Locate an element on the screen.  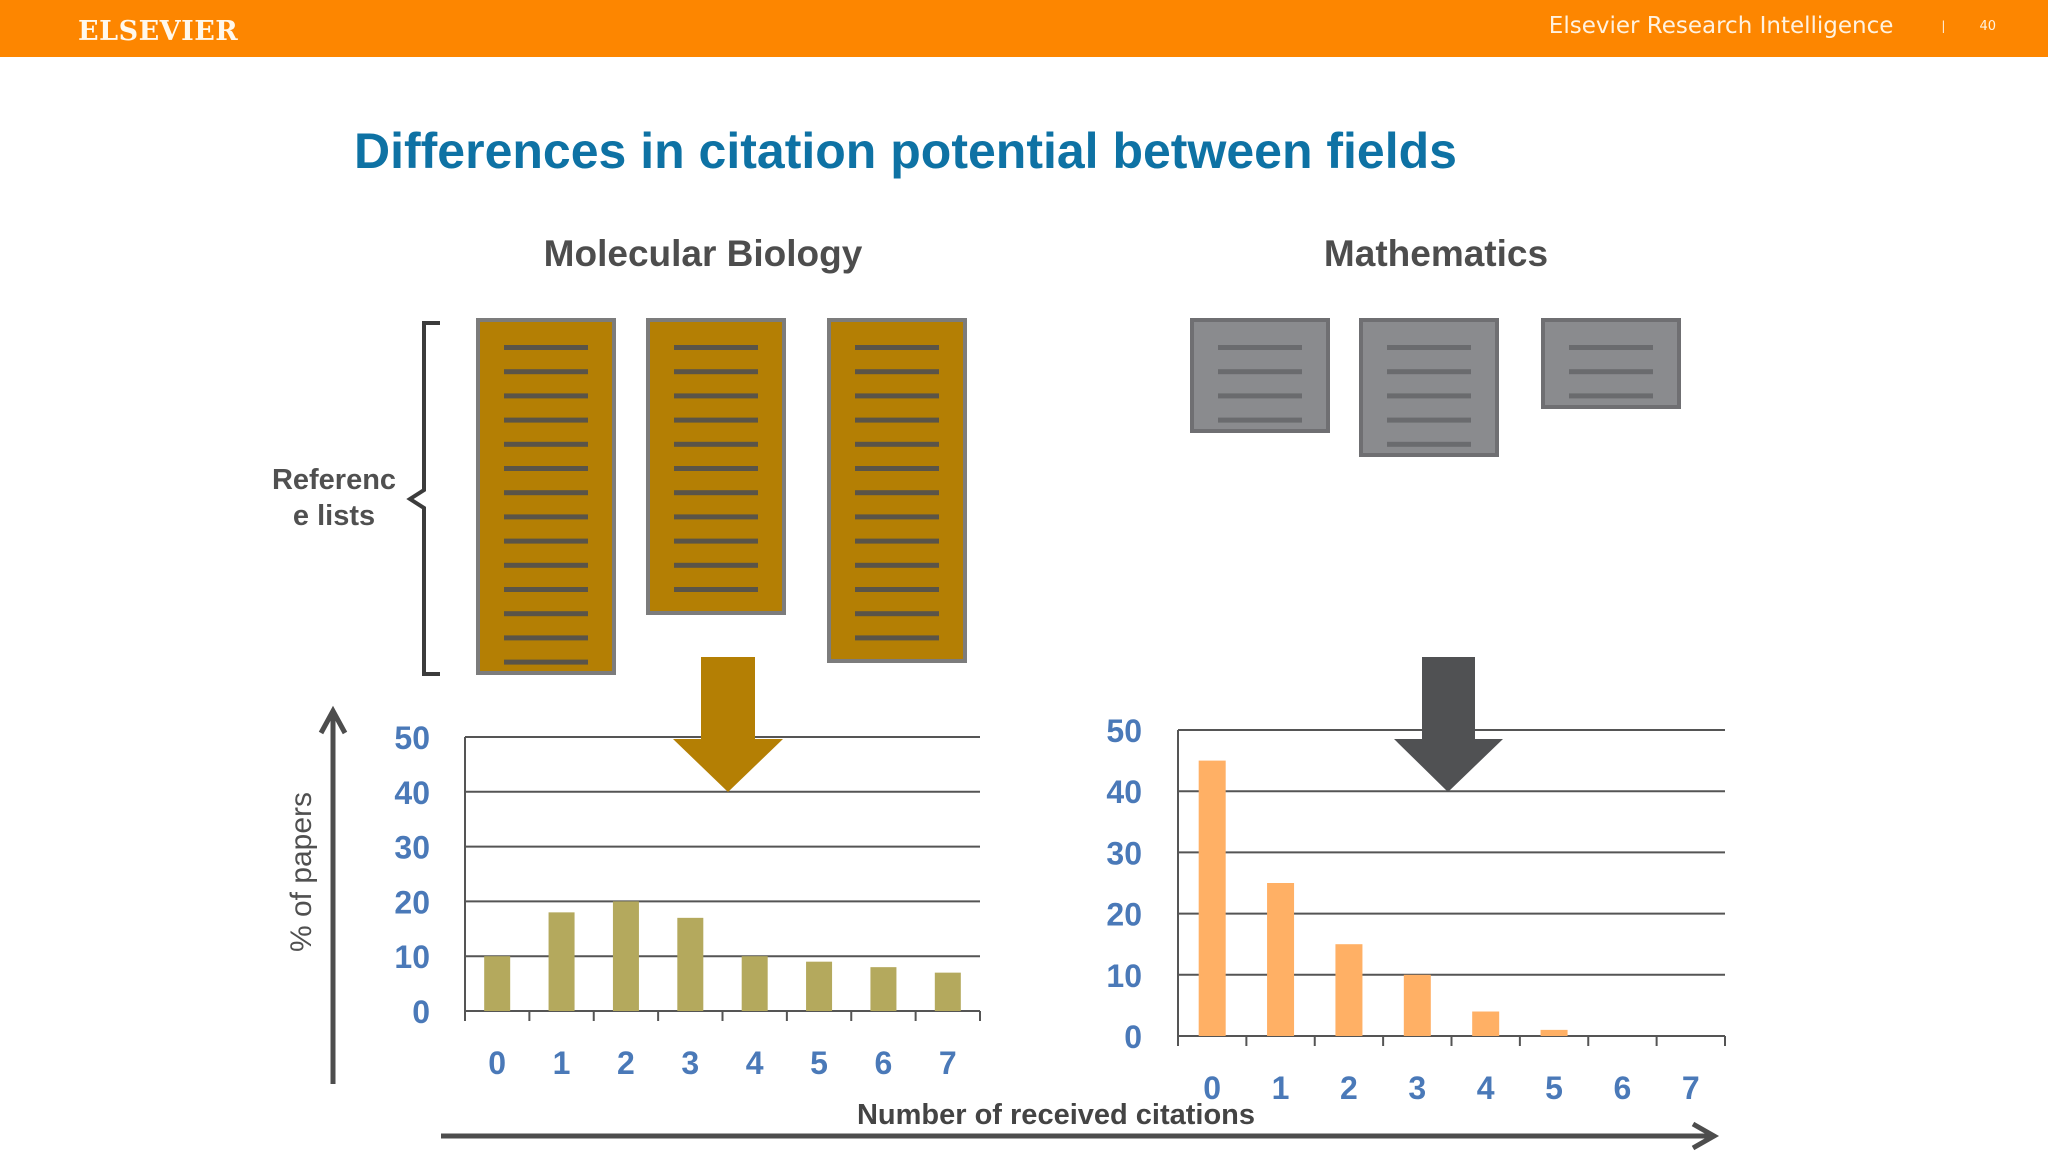
bio-documents is located at coordinates (721, 496).